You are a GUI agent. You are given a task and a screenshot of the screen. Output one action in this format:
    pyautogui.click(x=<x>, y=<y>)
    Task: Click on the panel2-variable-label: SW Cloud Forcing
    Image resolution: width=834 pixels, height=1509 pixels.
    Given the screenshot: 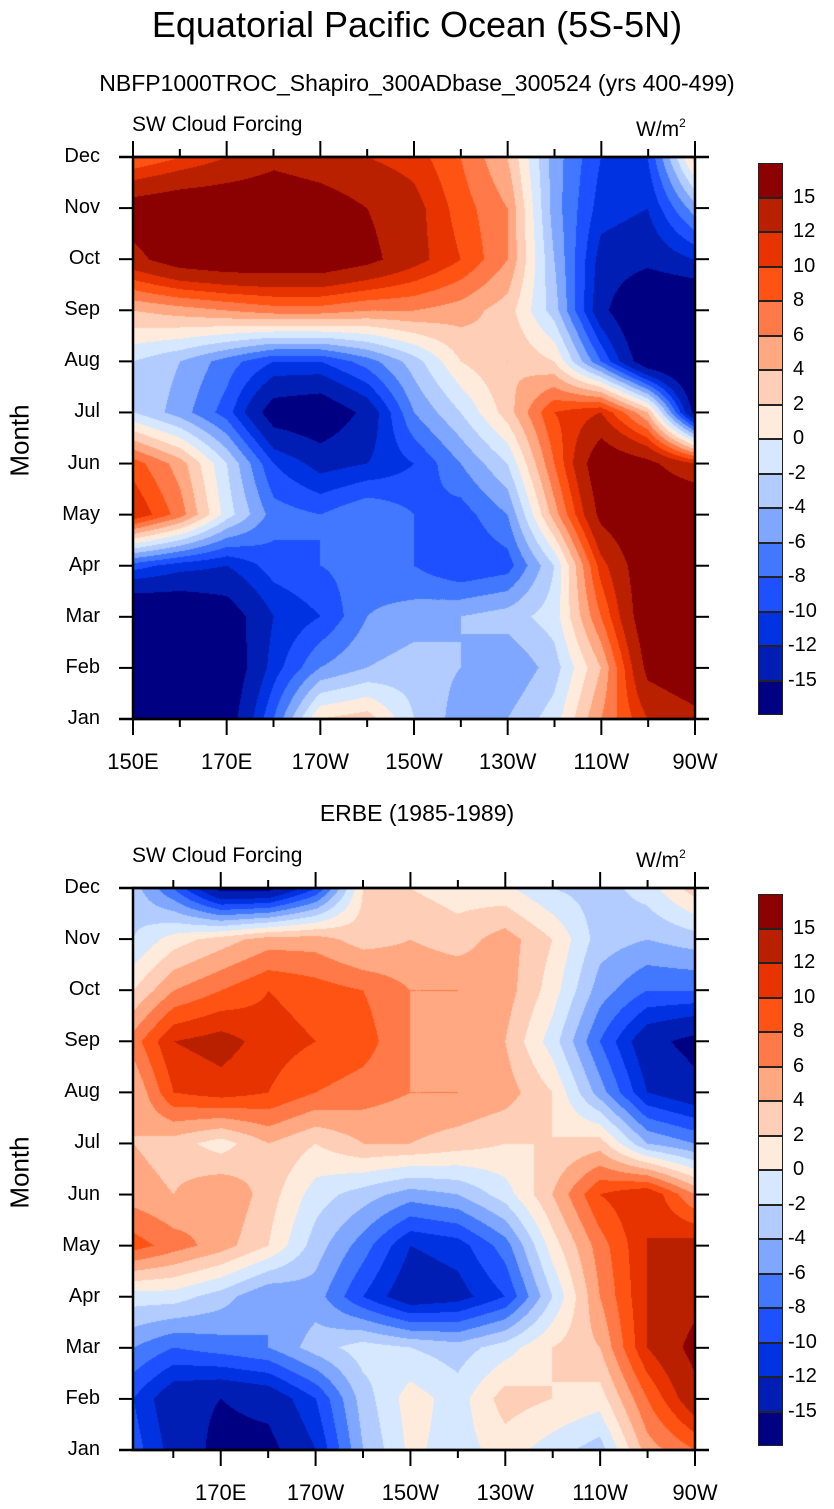 What is the action you would take?
    pyautogui.click(x=217, y=855)
    